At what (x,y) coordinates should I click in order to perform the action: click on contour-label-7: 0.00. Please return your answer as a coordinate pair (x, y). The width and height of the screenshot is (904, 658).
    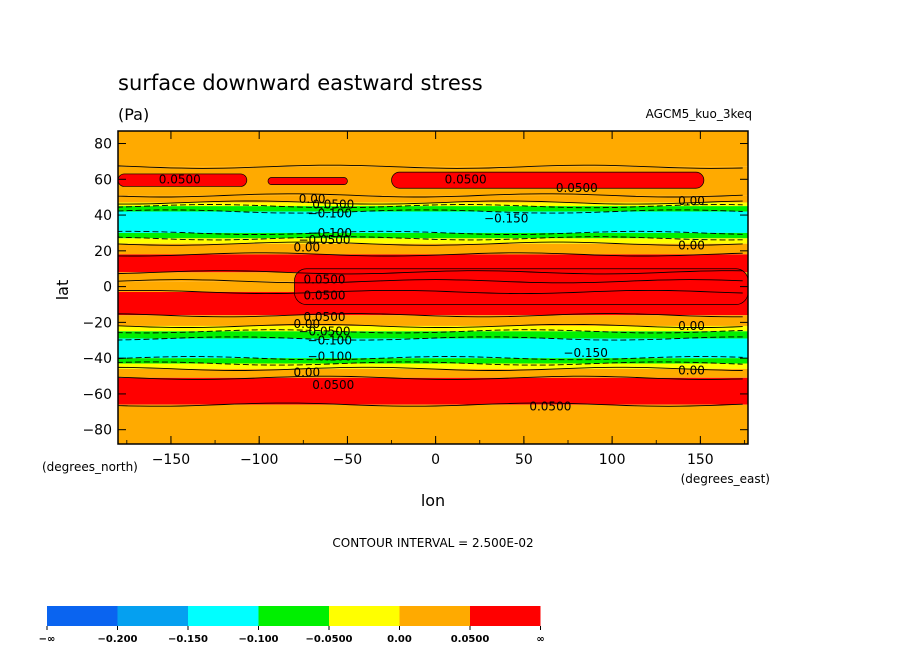
    Looking at the image, I should click on (691, 201).